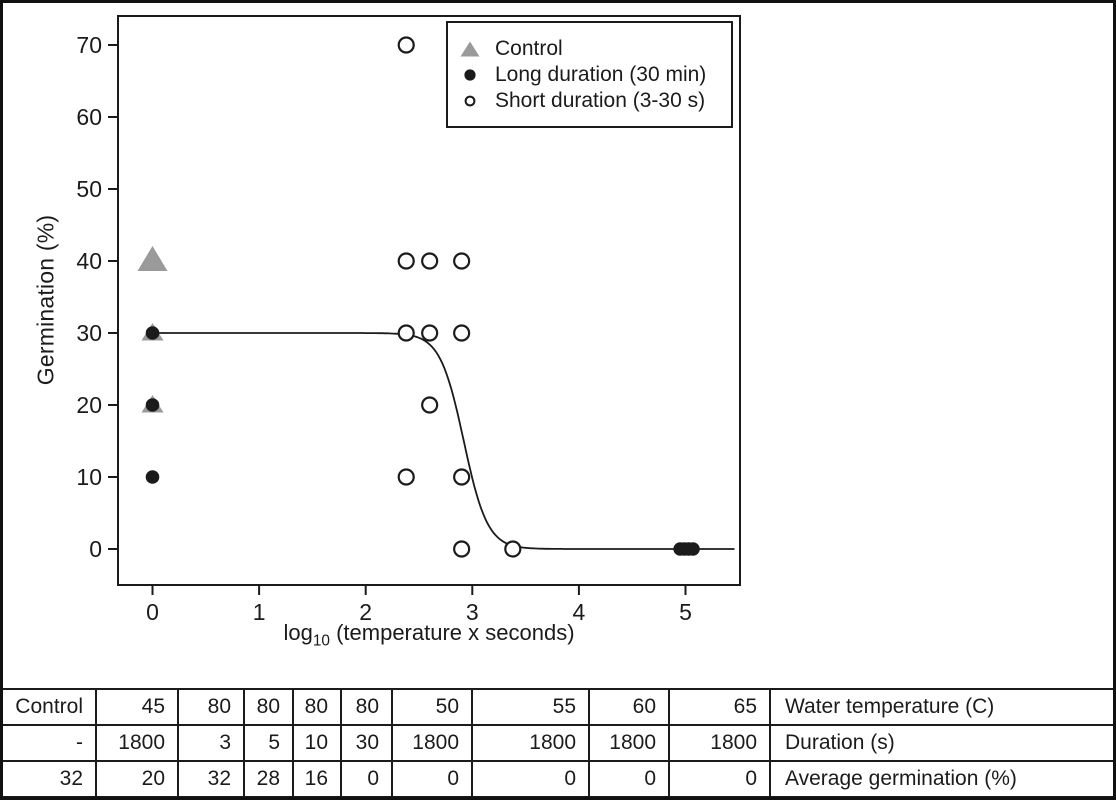 The width and height of the screenshot is (1116, 800). What do you see at coordinates (470, 101) in the screenshot?
I see `open-circle-icon` at bounding box center [470, 101].